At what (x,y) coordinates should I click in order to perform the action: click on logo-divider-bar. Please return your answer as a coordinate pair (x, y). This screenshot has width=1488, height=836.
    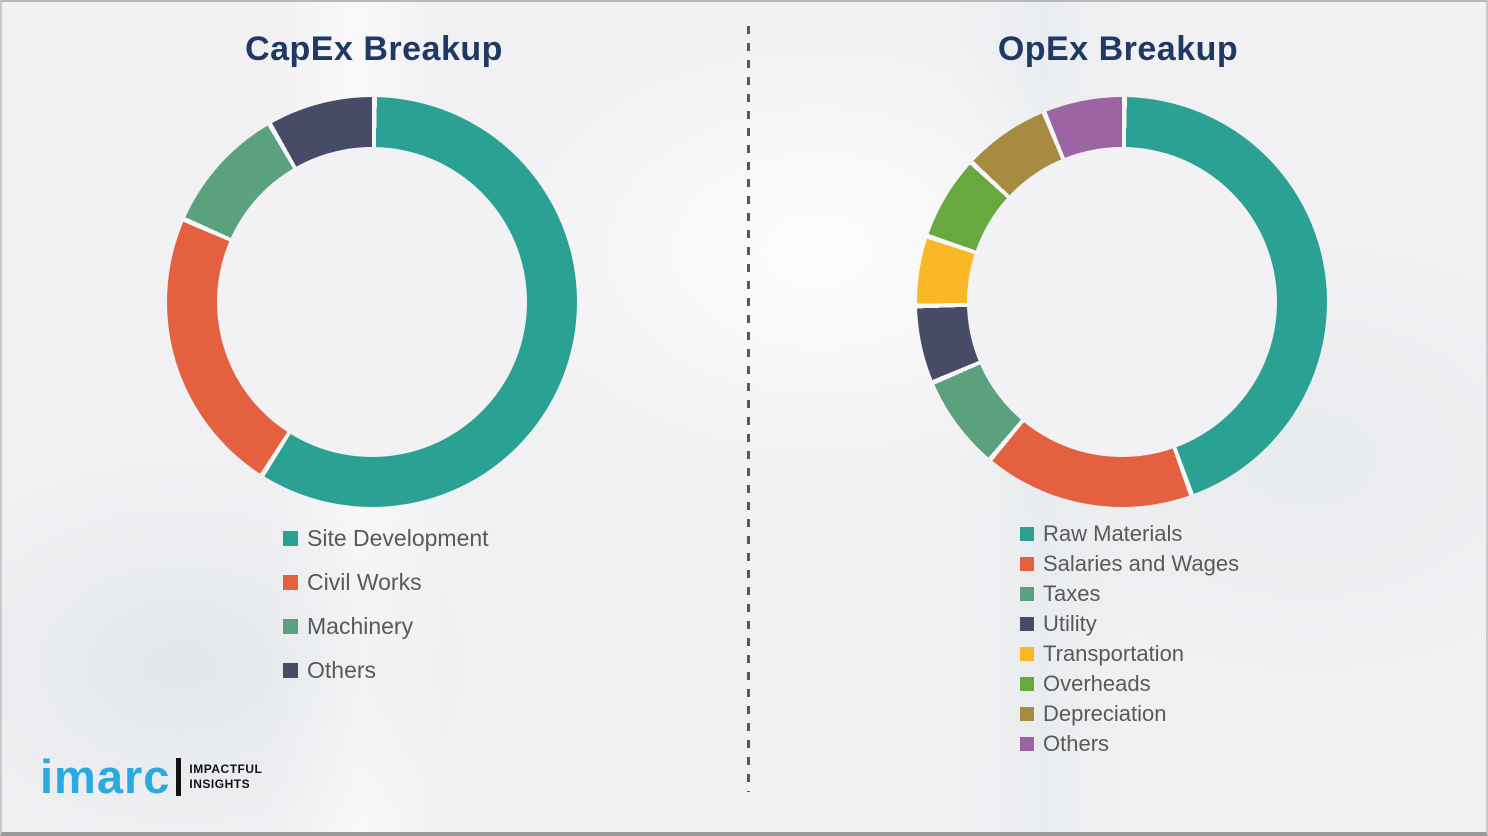
    Looking at the image, I should click on (179, 776).